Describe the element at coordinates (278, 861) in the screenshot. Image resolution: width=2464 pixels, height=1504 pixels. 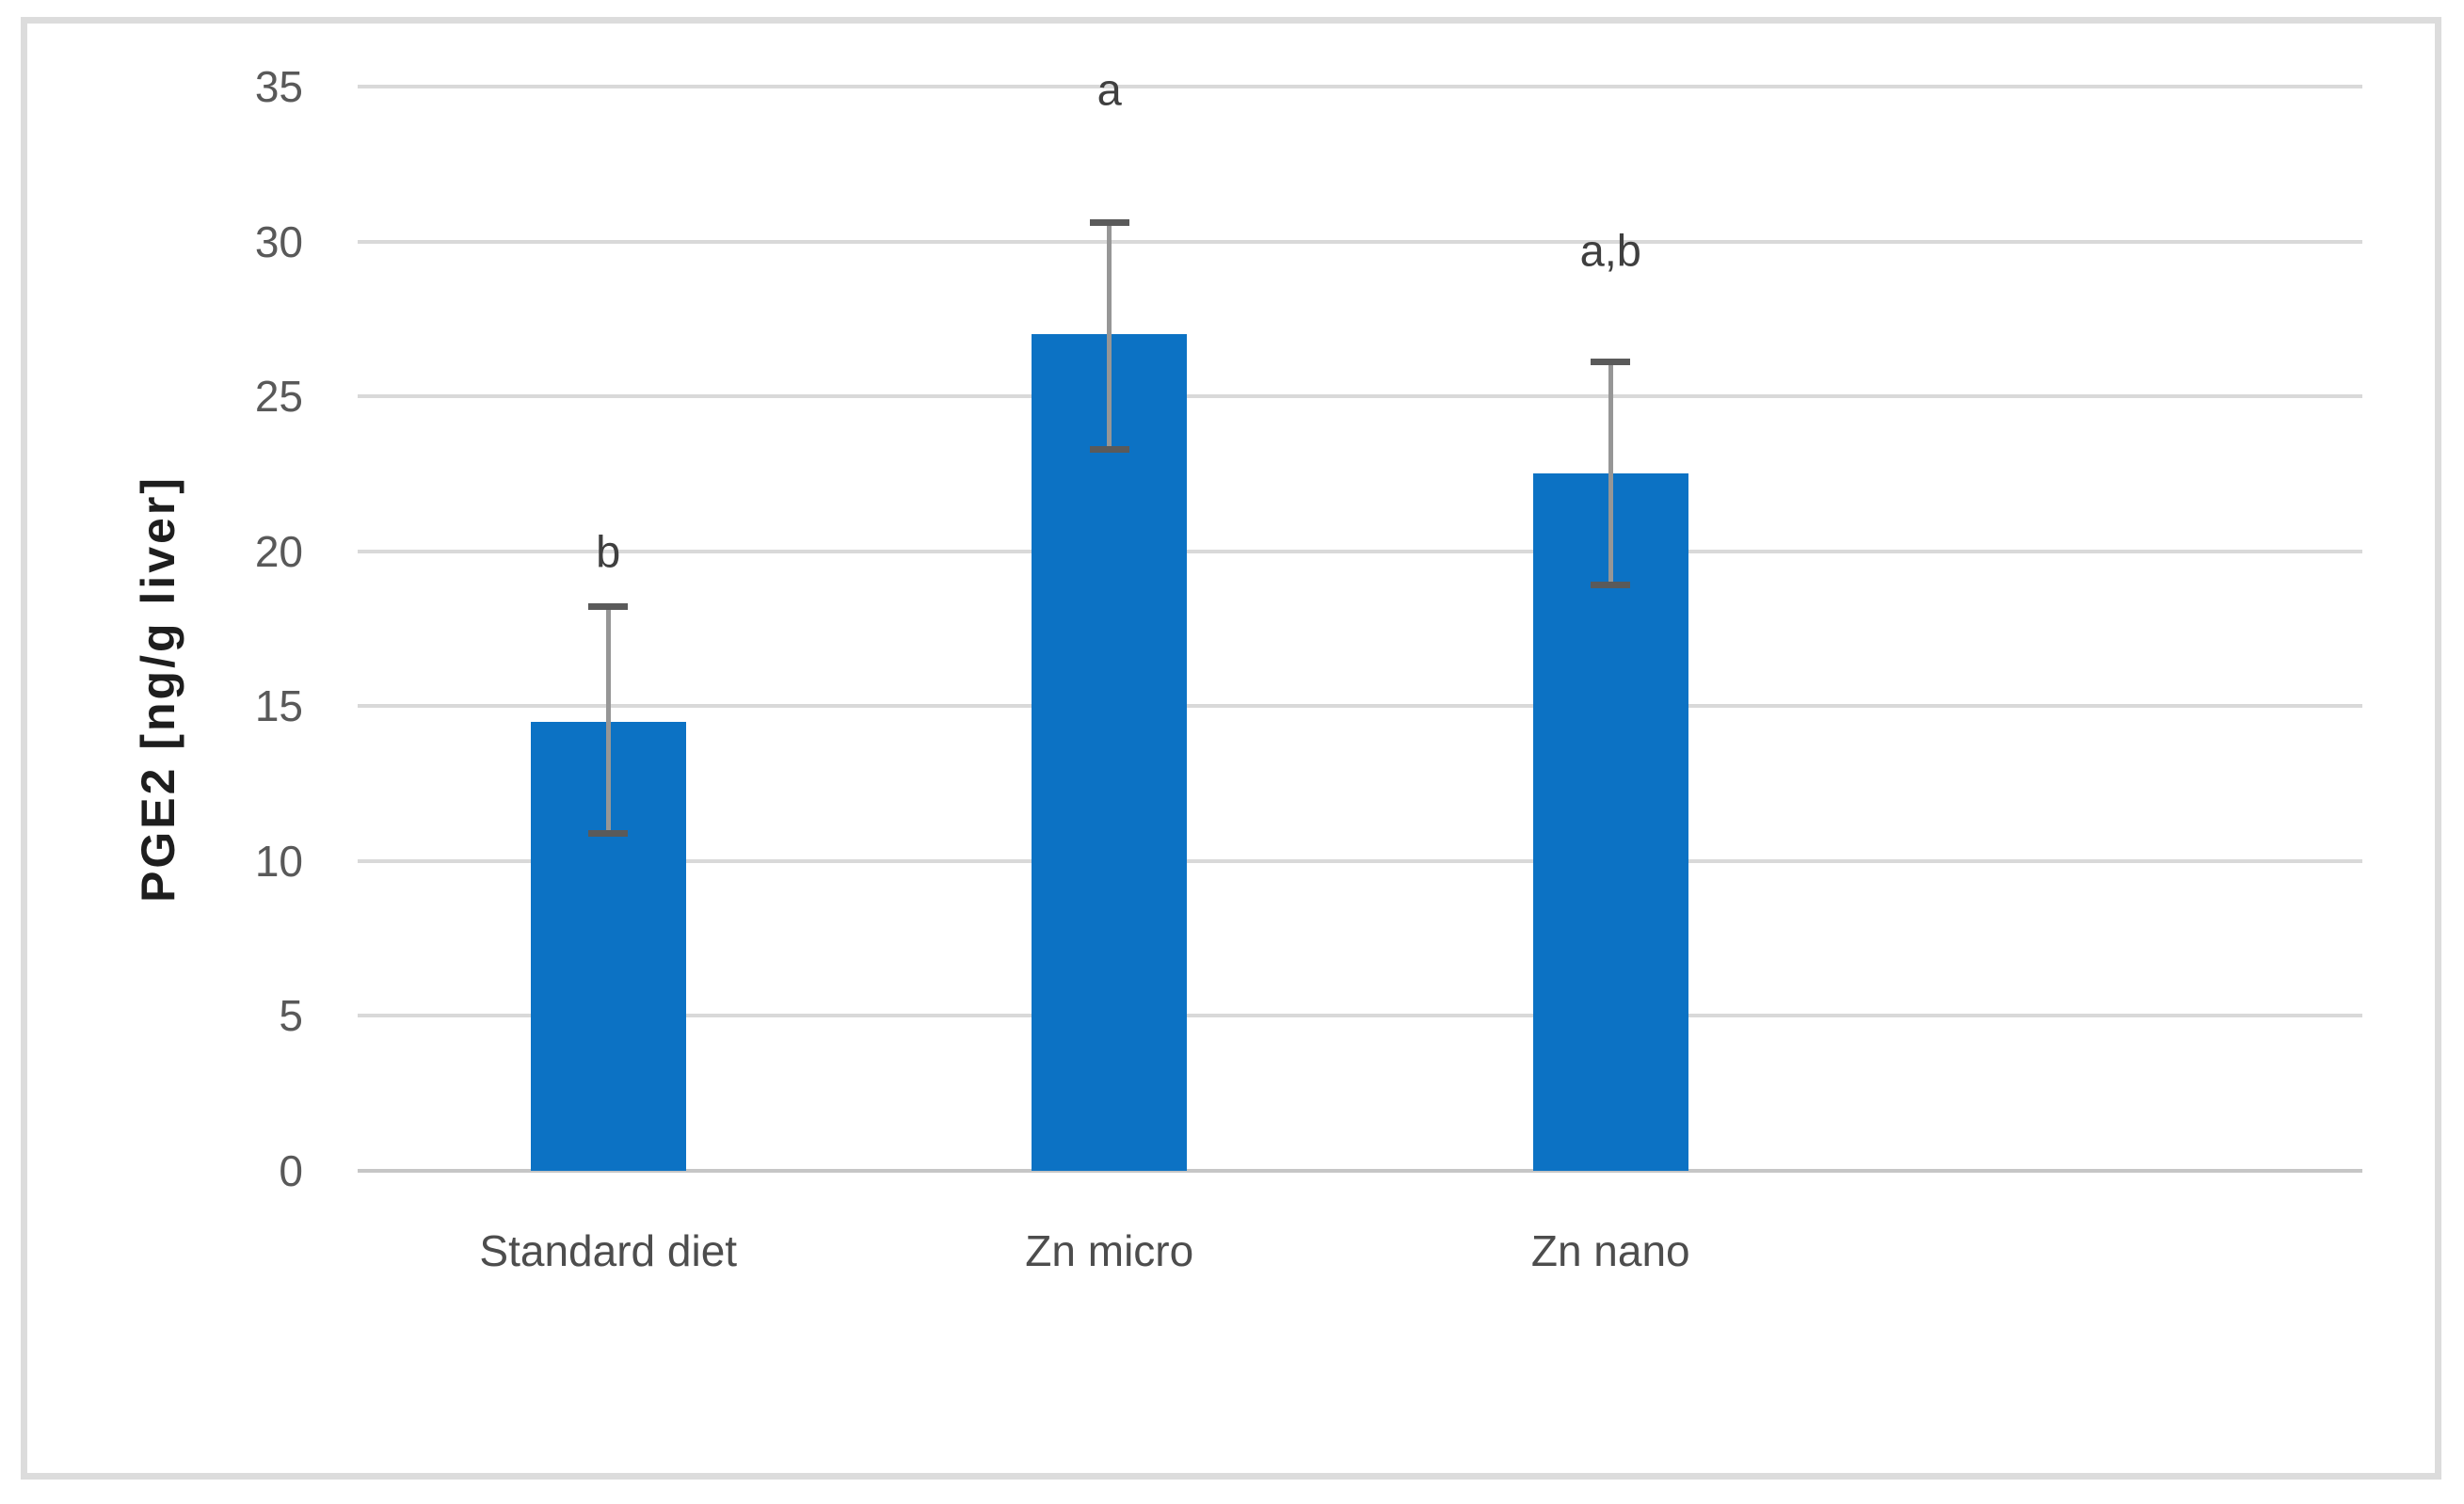
I see `y-tick-label-10: 10` at that location.